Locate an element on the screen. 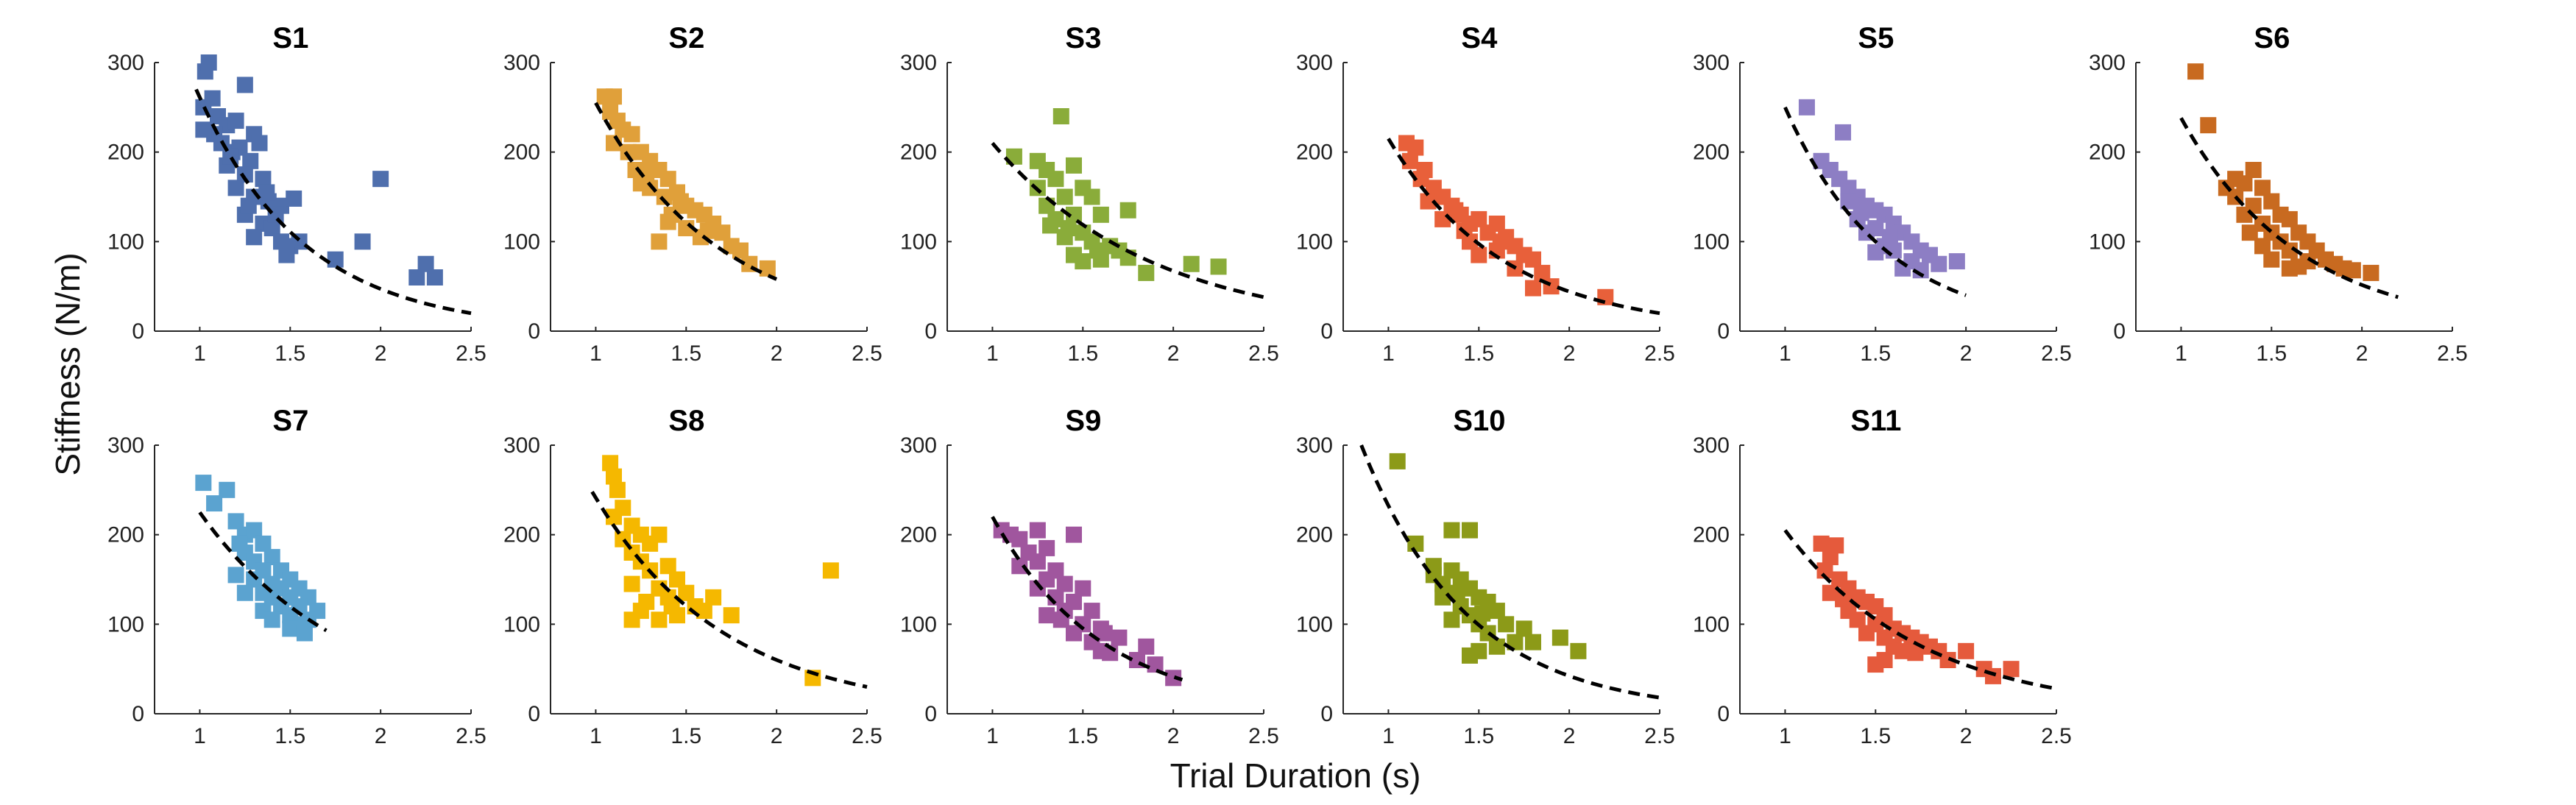 The image size is (2576, 805). panel-s4: S4 0 100 200 300 1 1.5 2 2.5 is located at coordinates (1485, 194).